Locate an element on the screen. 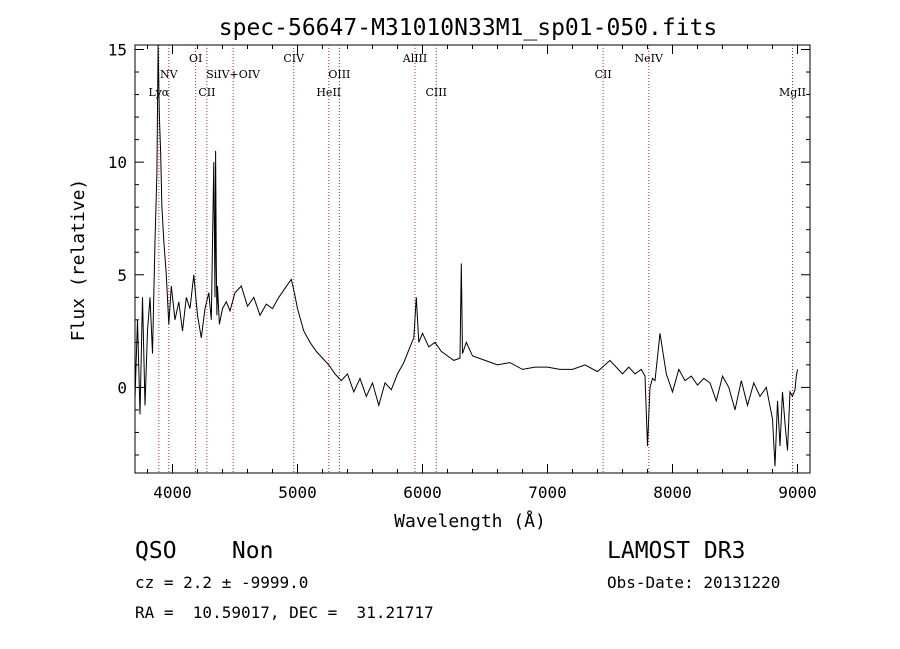 The width and height of the screenshot is (900, 649). x-tick-label-5: 9000 is located at coordinates (797, 492).